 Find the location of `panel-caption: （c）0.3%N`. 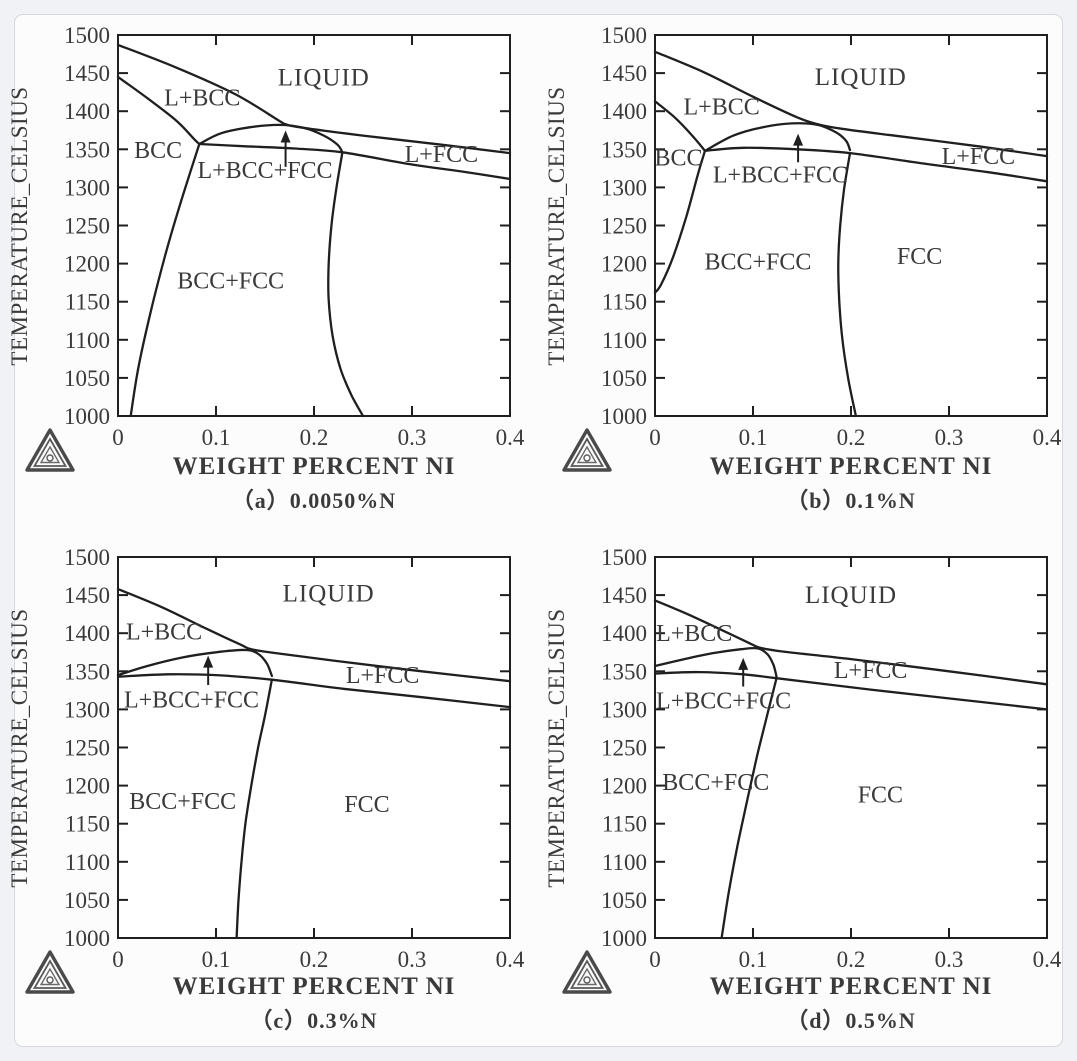

panel-caption: （c）0.3%N is located at coordinates (313, 1020).